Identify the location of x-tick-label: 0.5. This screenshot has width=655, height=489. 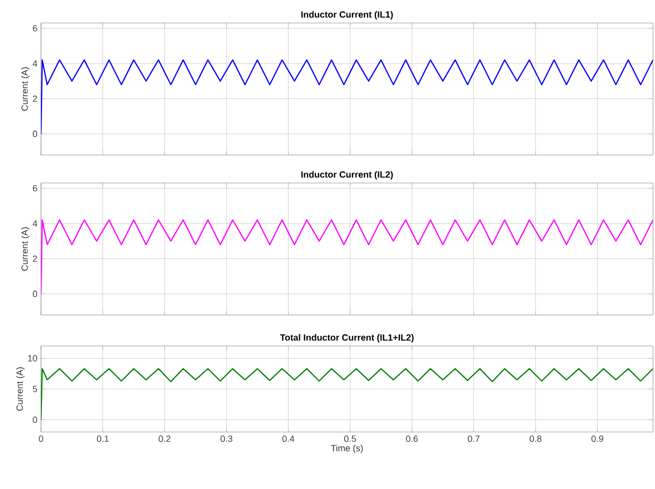
(350, 439).